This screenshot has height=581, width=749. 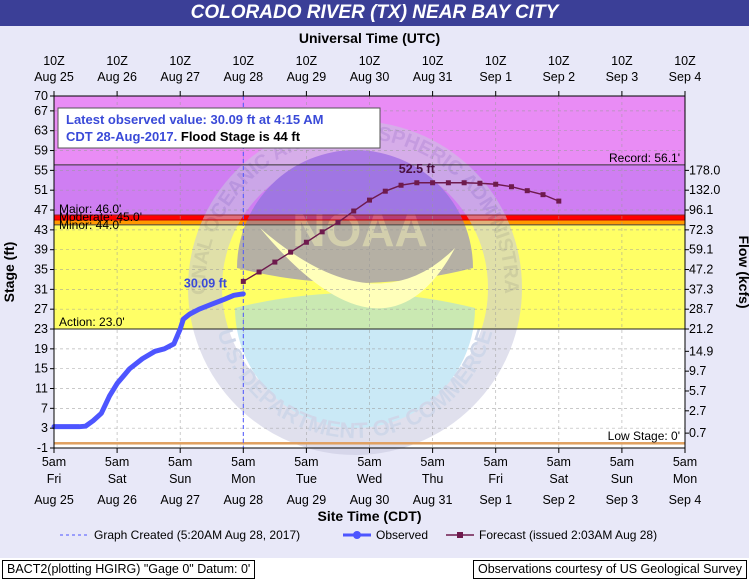 What do you see at coordinates (644, 158) in the screenshot?
I see `threshold-label: Record: 56.1'` at bounding box center [644, 158].